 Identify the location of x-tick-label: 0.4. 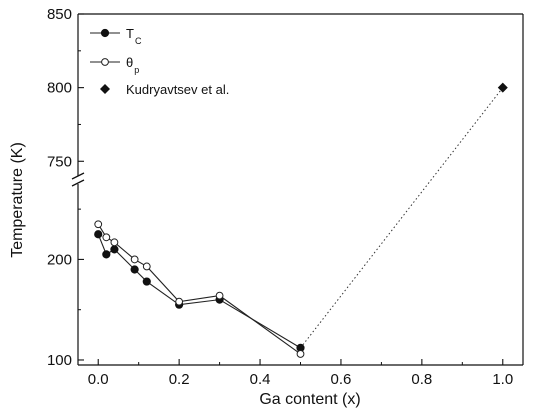
(260, 379).